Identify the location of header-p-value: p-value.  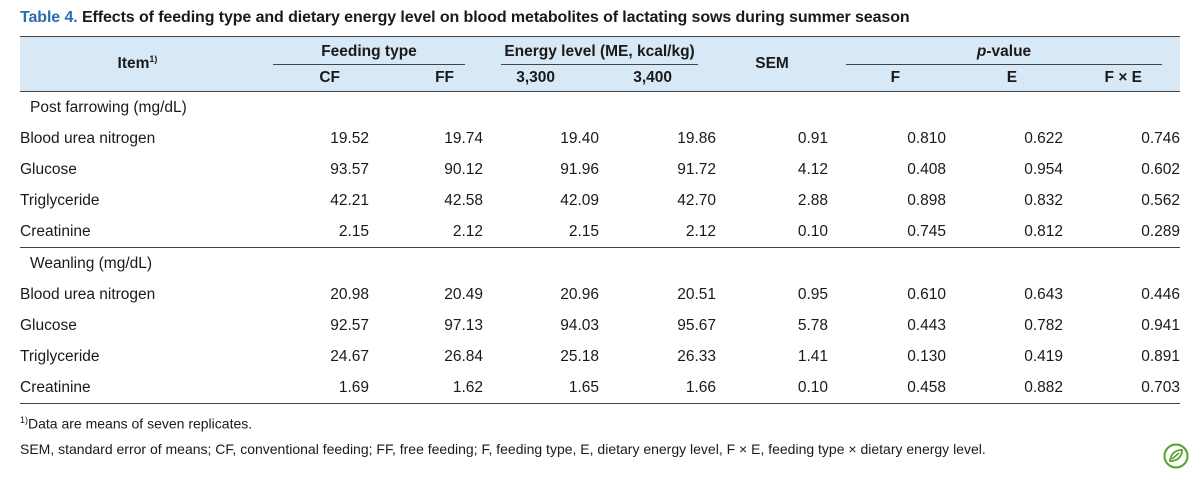
(1004, 50).